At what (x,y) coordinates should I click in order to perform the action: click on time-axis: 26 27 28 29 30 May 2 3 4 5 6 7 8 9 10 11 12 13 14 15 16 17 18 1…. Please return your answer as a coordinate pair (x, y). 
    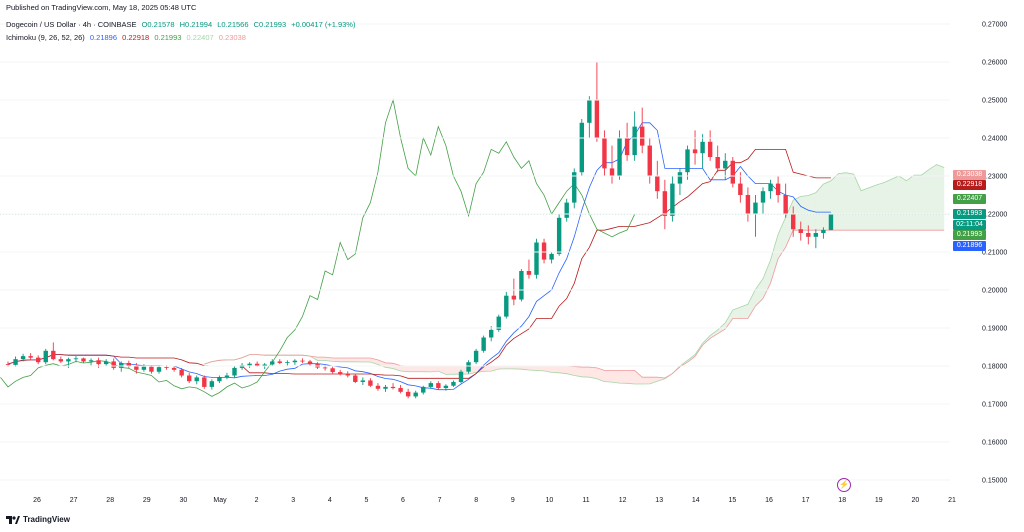
    Looking at the image, I should click on (494, 500).